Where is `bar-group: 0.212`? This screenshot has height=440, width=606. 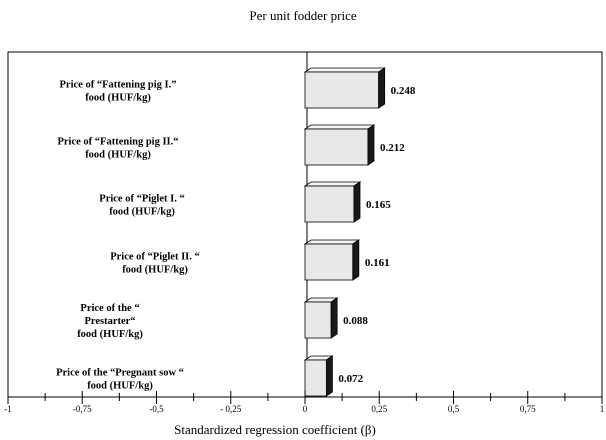 bar-group: 0.212 is located at coordinates (354, 145).